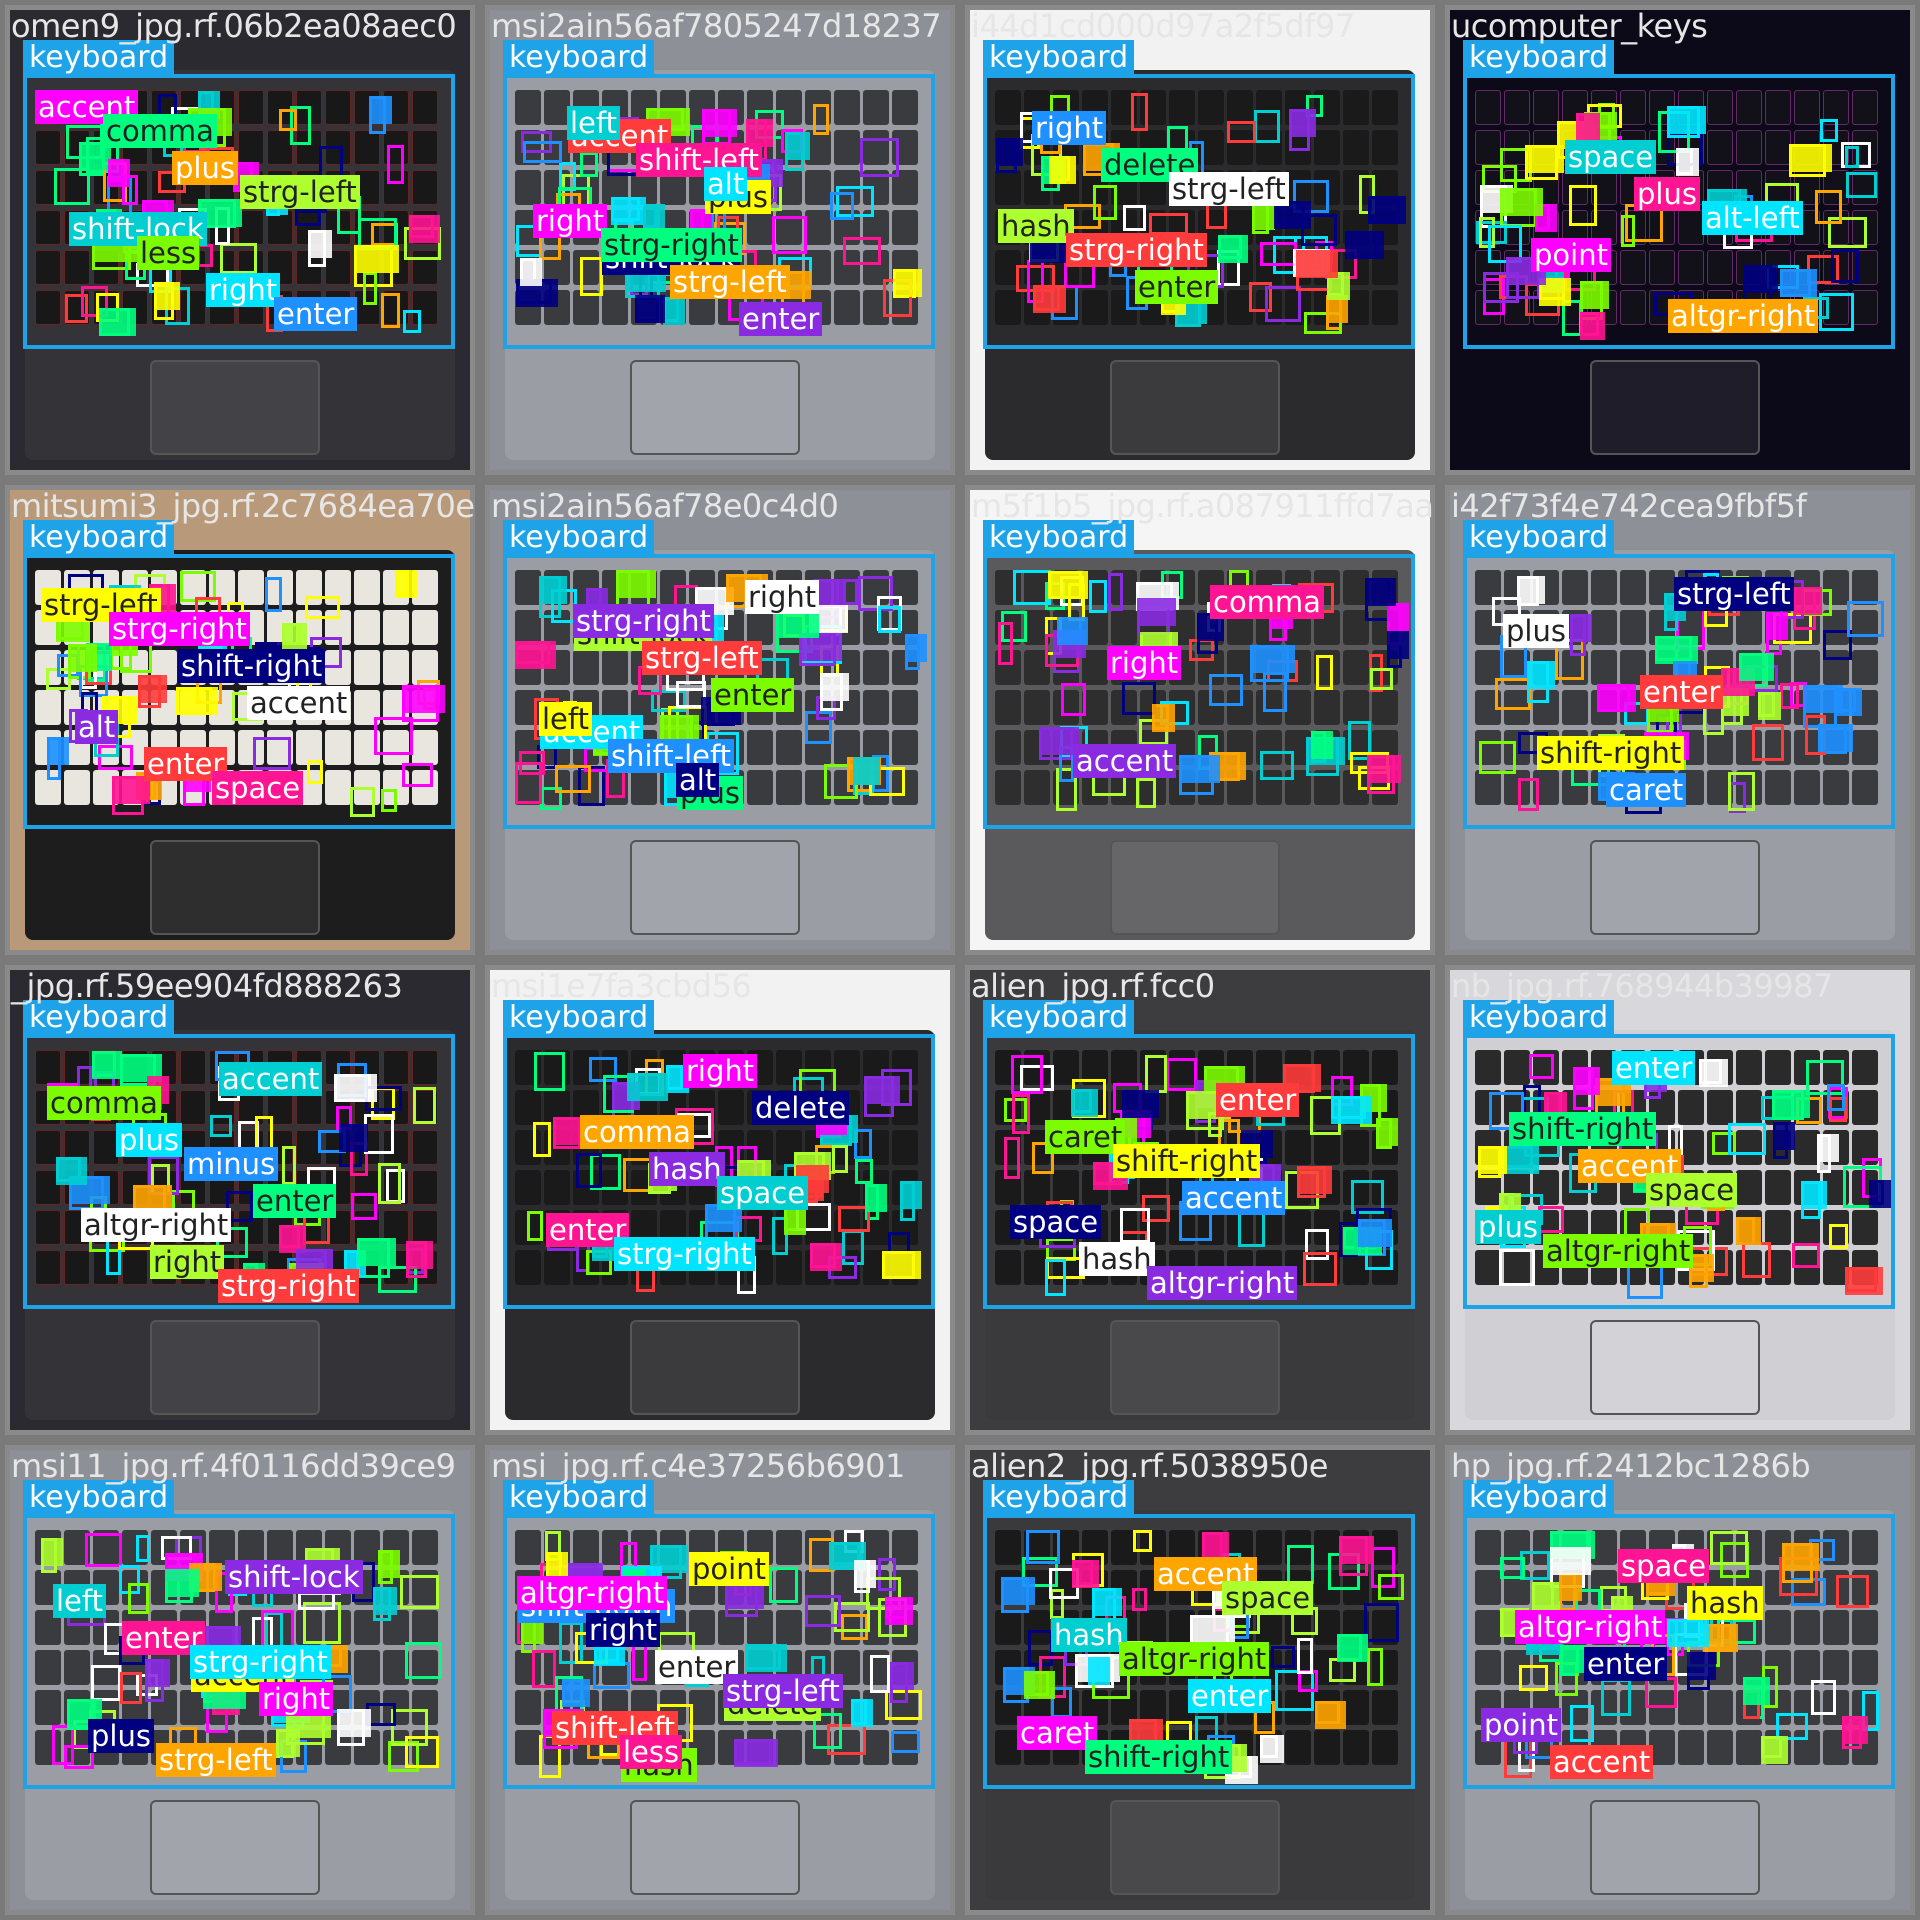 This screenshot has height=1920, width=1920. Describe the element at coordinates (1618, 1251) in the screenshot. I see `key-label-altgr-right: altgr-right` at that location.